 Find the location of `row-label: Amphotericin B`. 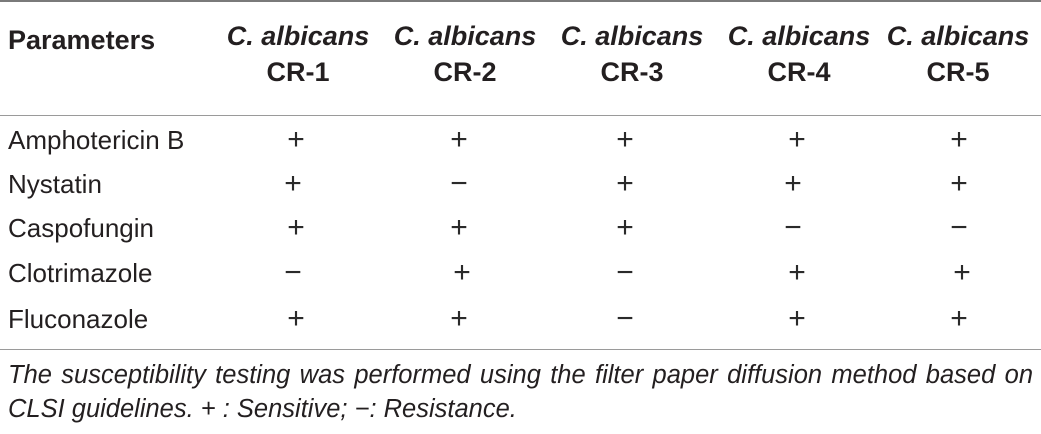

row-label: Amphotericin B is located at coordinates (96, 140).